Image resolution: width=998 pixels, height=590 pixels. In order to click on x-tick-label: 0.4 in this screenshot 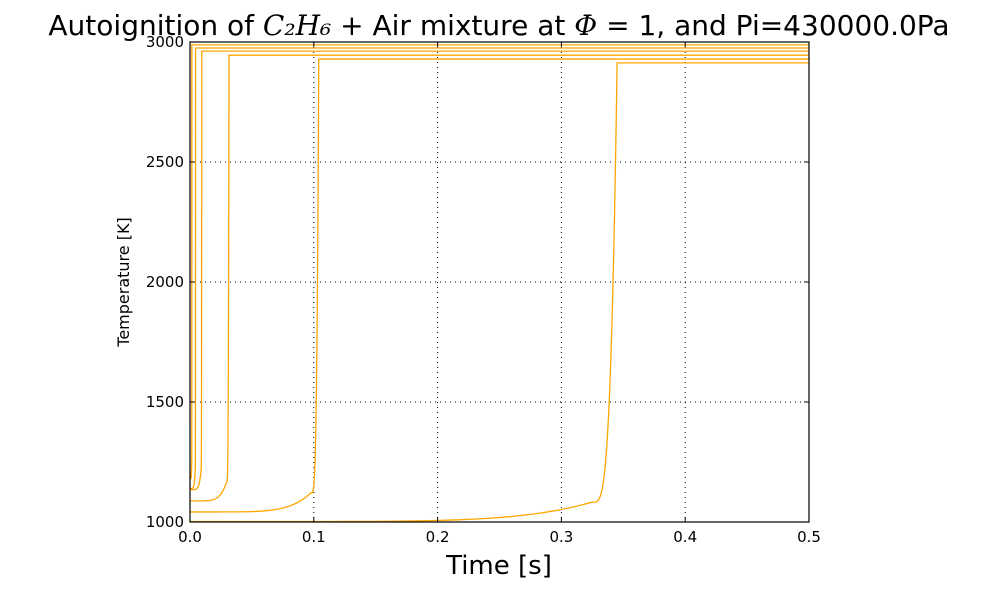, I will do `click(685, 537)`.